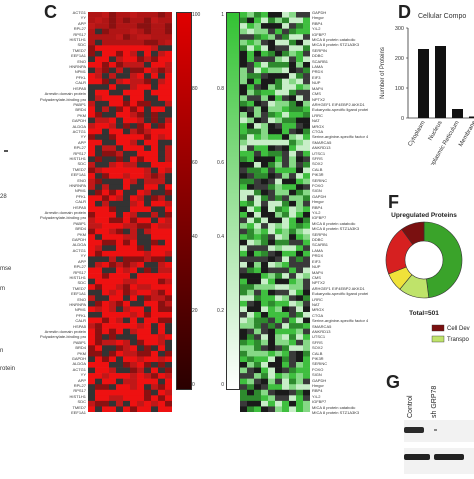 Image resolution: width=474 pixels, height=479 pixels. What do you see at coordinates (77, 304) in the screenshot?
I see `heatmap-row-label: HNRNPA` at bounding box center [77, 304].